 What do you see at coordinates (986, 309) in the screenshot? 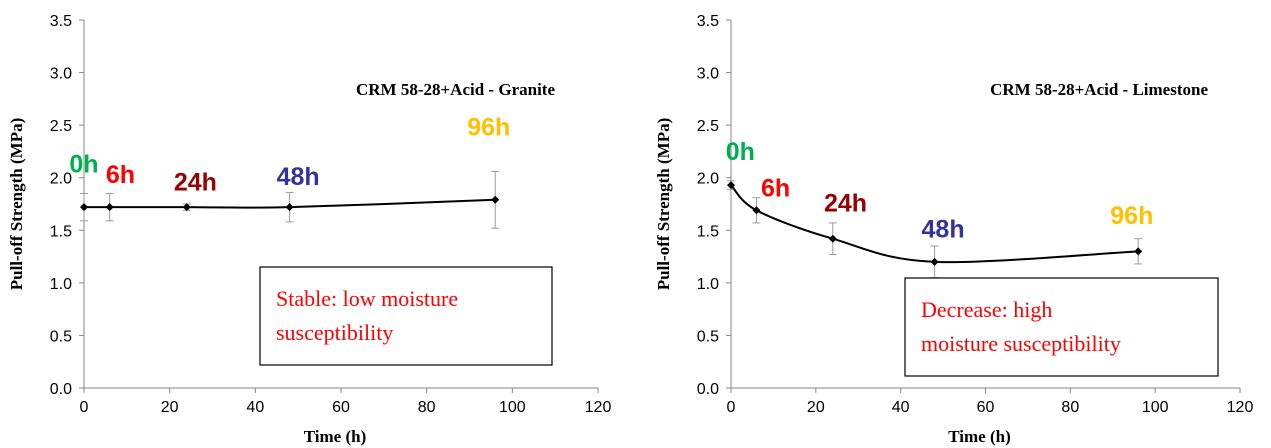
I see `note-text: Decrease: high` at bounding box center [986, 309].